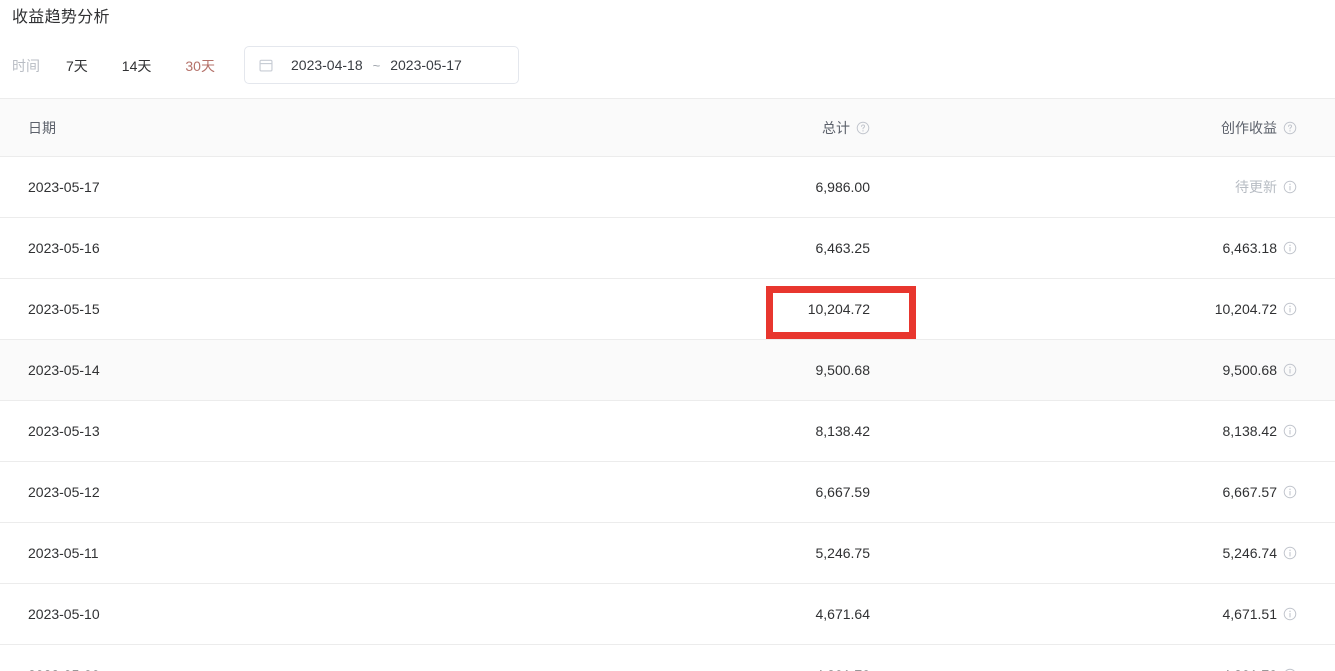  Describe the element at coordinates (136, 66) in the screenshot. I see `range-tab-14d: 14天` at that location.